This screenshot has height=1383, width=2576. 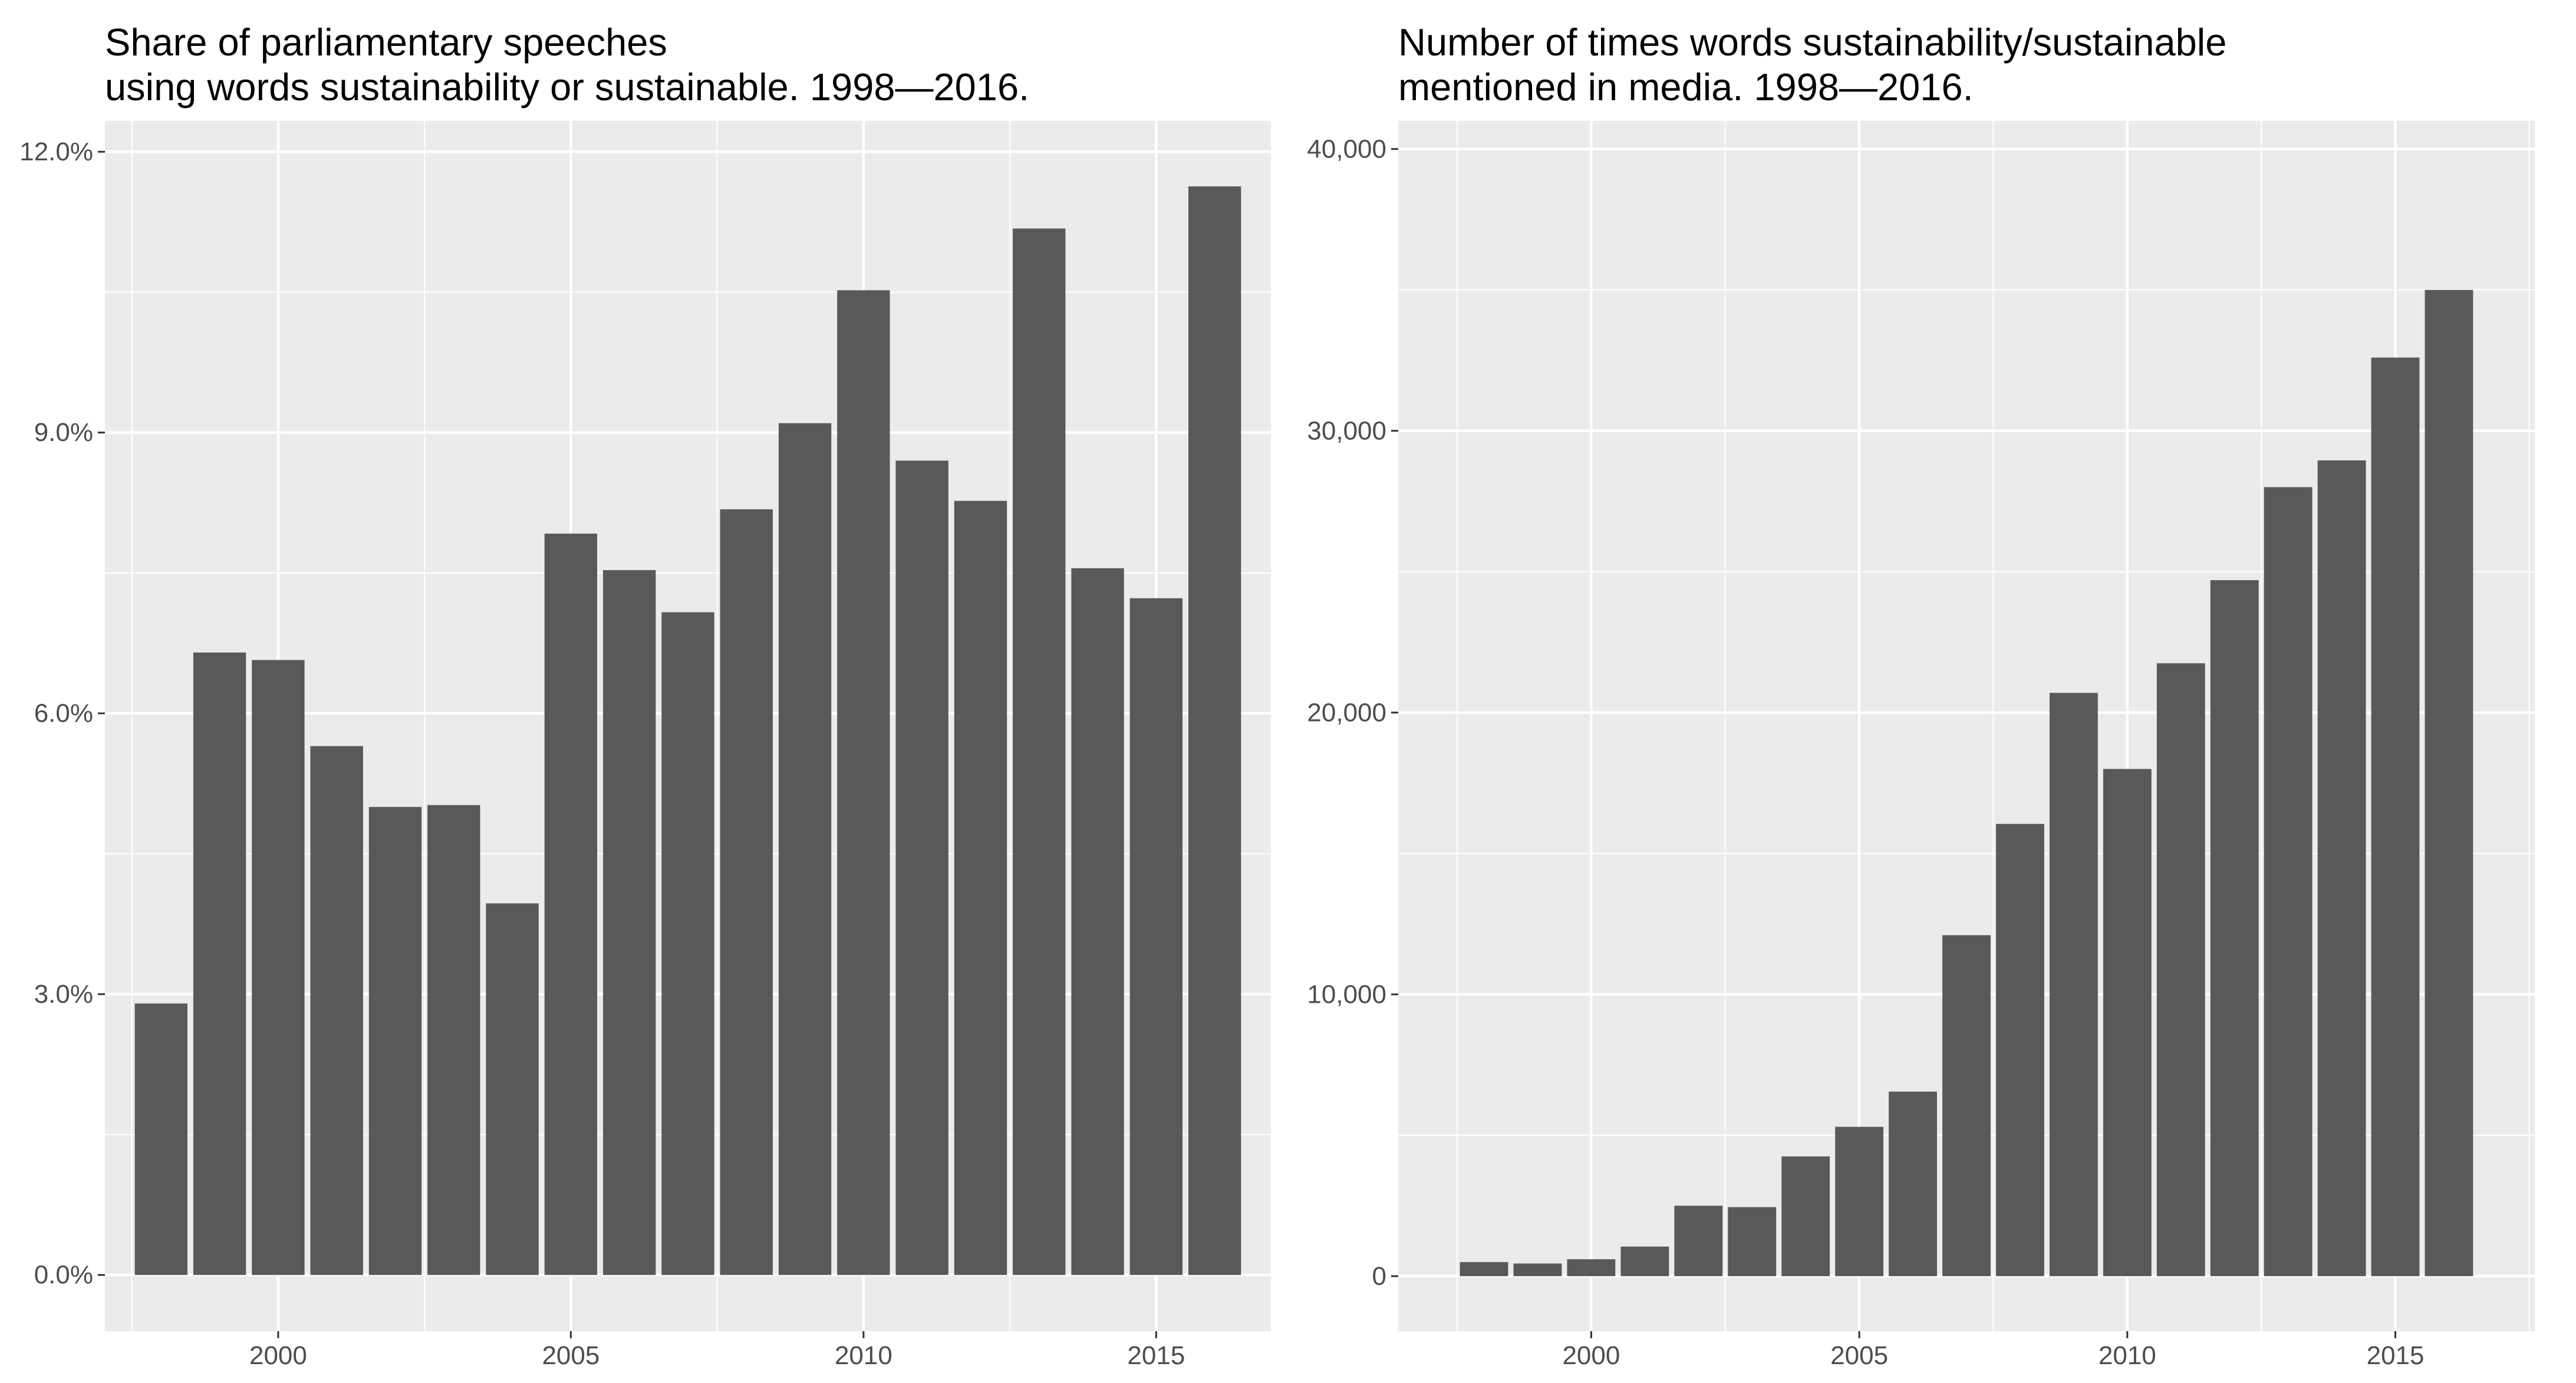 I want to click on y-tick-label: 10,000, so click(x=1346, y=994).